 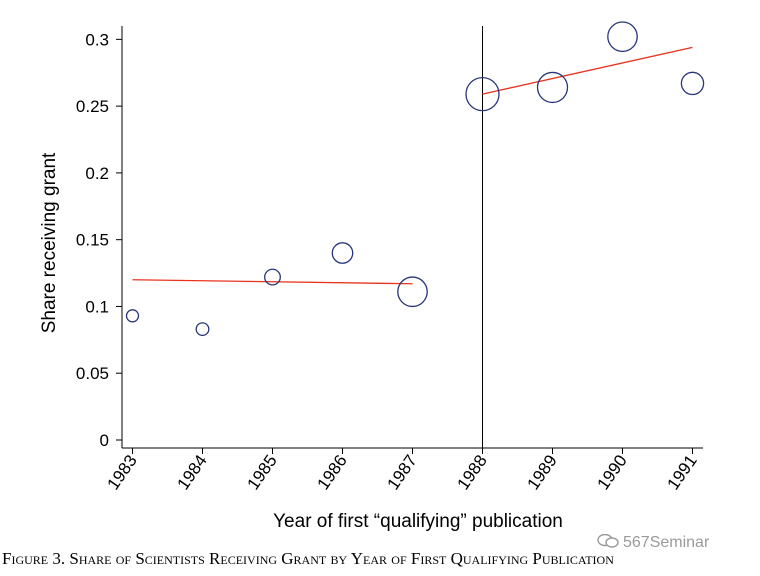 What do you see at coordinates (92, 373) in the screenshot?
I see `y-tick-label: 0.05` at bounding box center [92, 373].